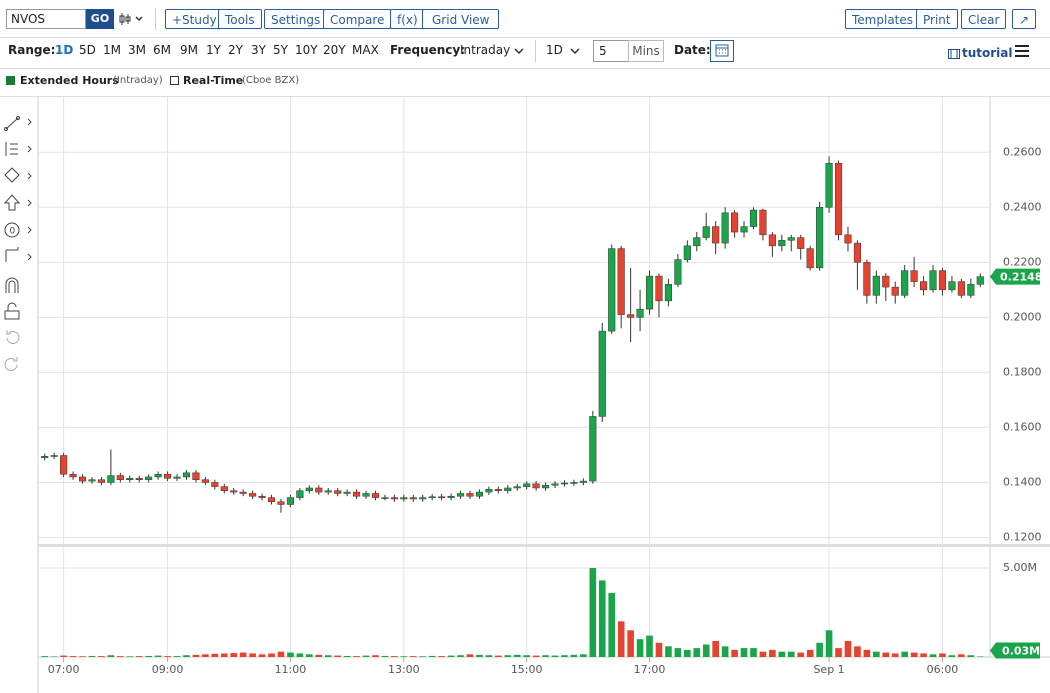 The image size is (1050, 693). What do you see at coordinates (937, 19) in the screenshot?
I see `toolbar-button: Print` at bounding box center [937, 19].